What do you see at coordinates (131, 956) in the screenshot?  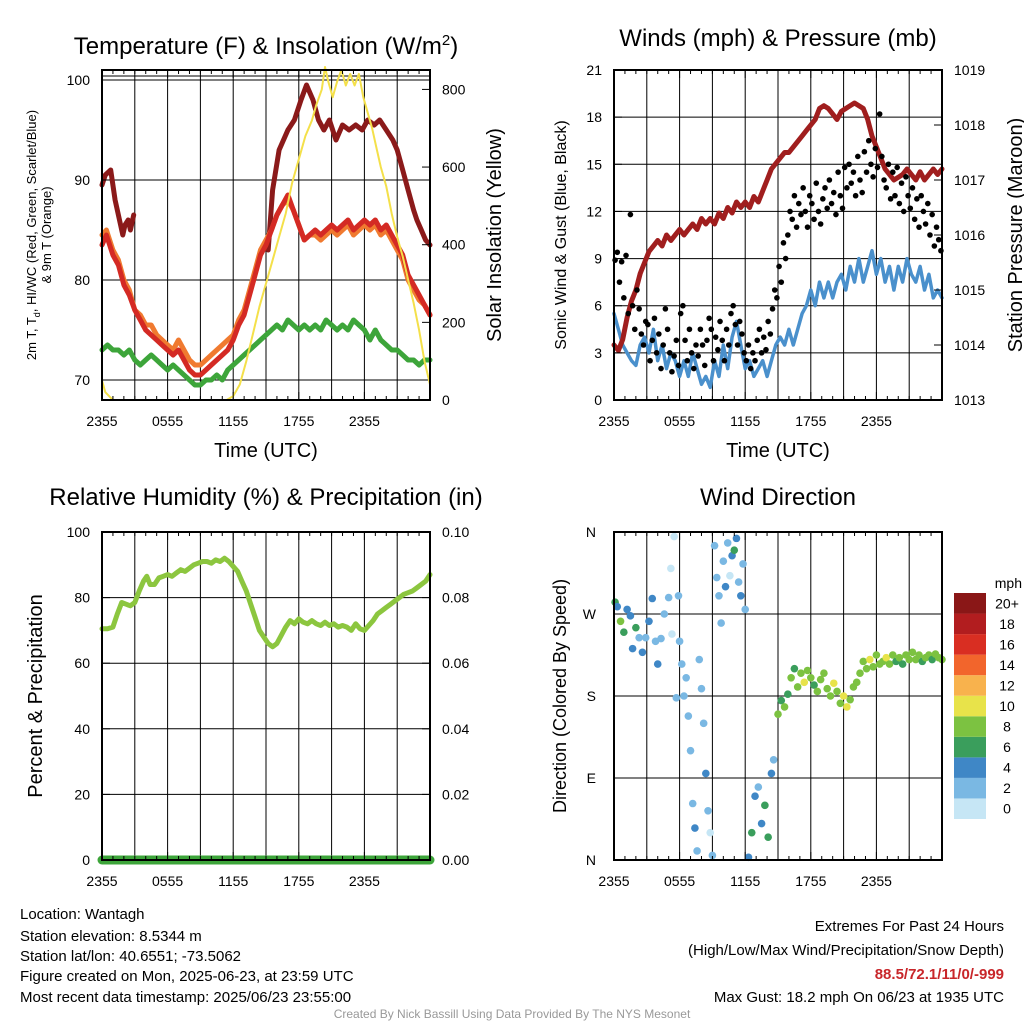 I see `latlon-text: Station lat/lon: 40.6551; -73.5062` at bounding box center [131, 956].